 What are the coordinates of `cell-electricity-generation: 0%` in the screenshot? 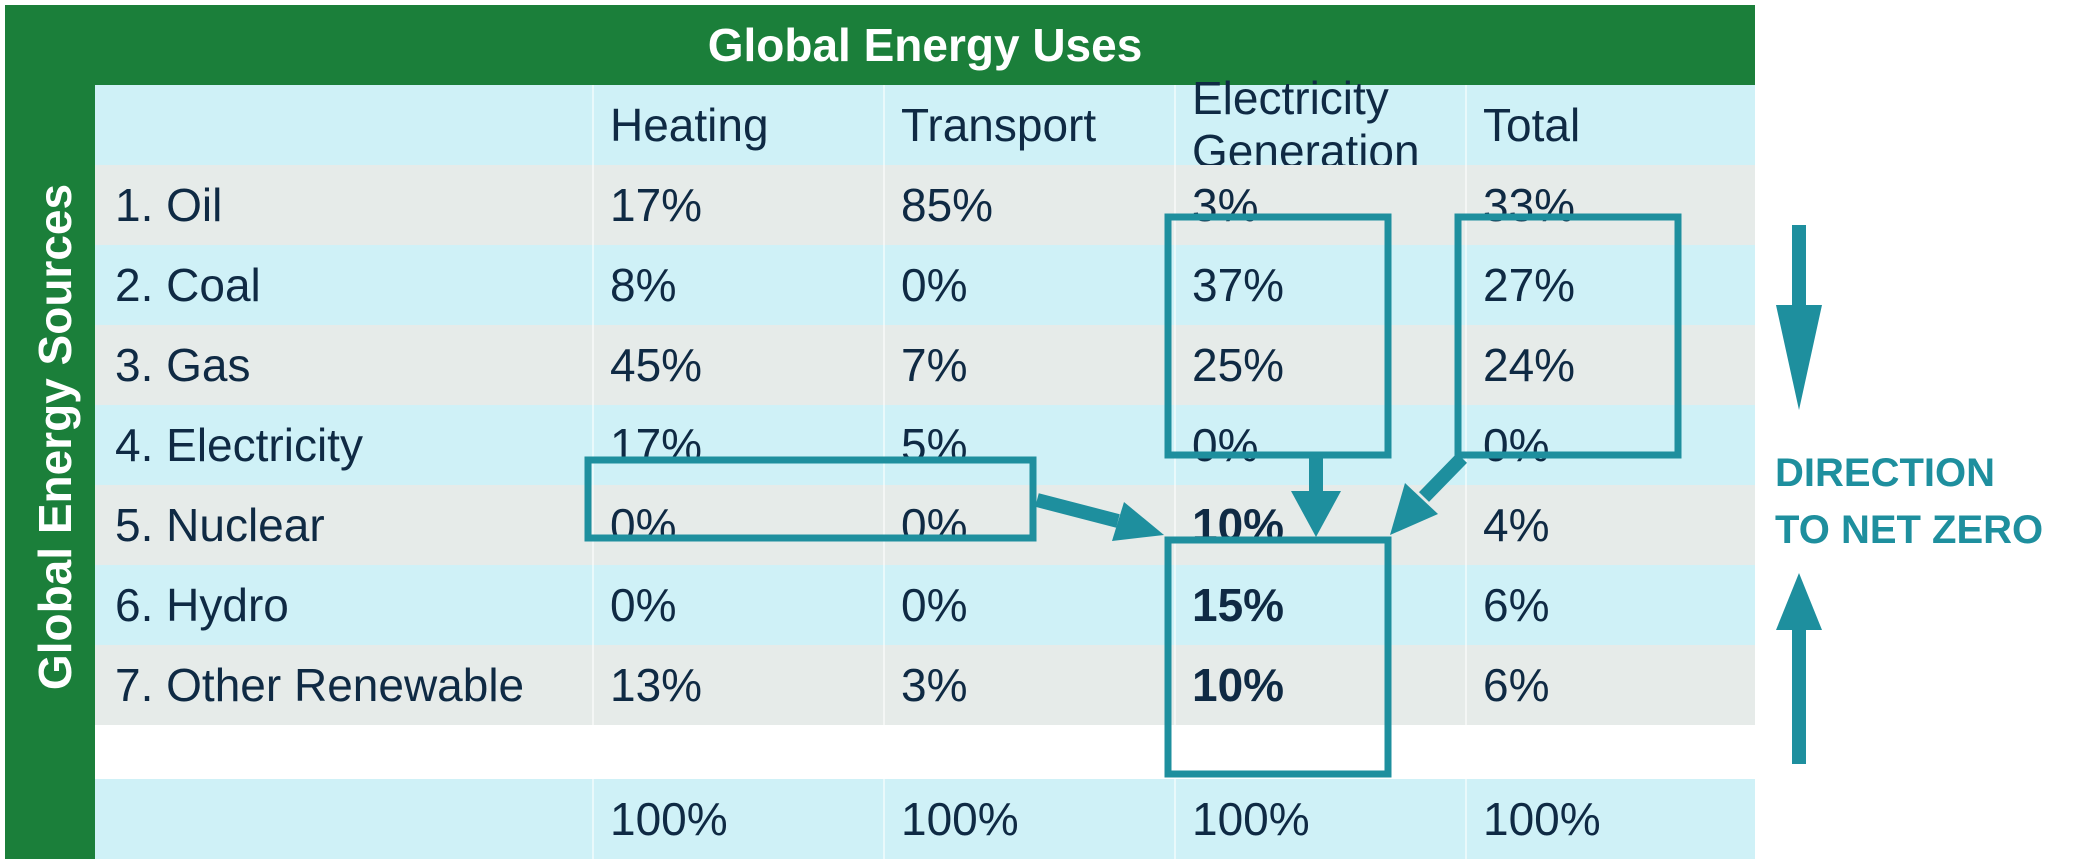 It's located at (1225, 445).